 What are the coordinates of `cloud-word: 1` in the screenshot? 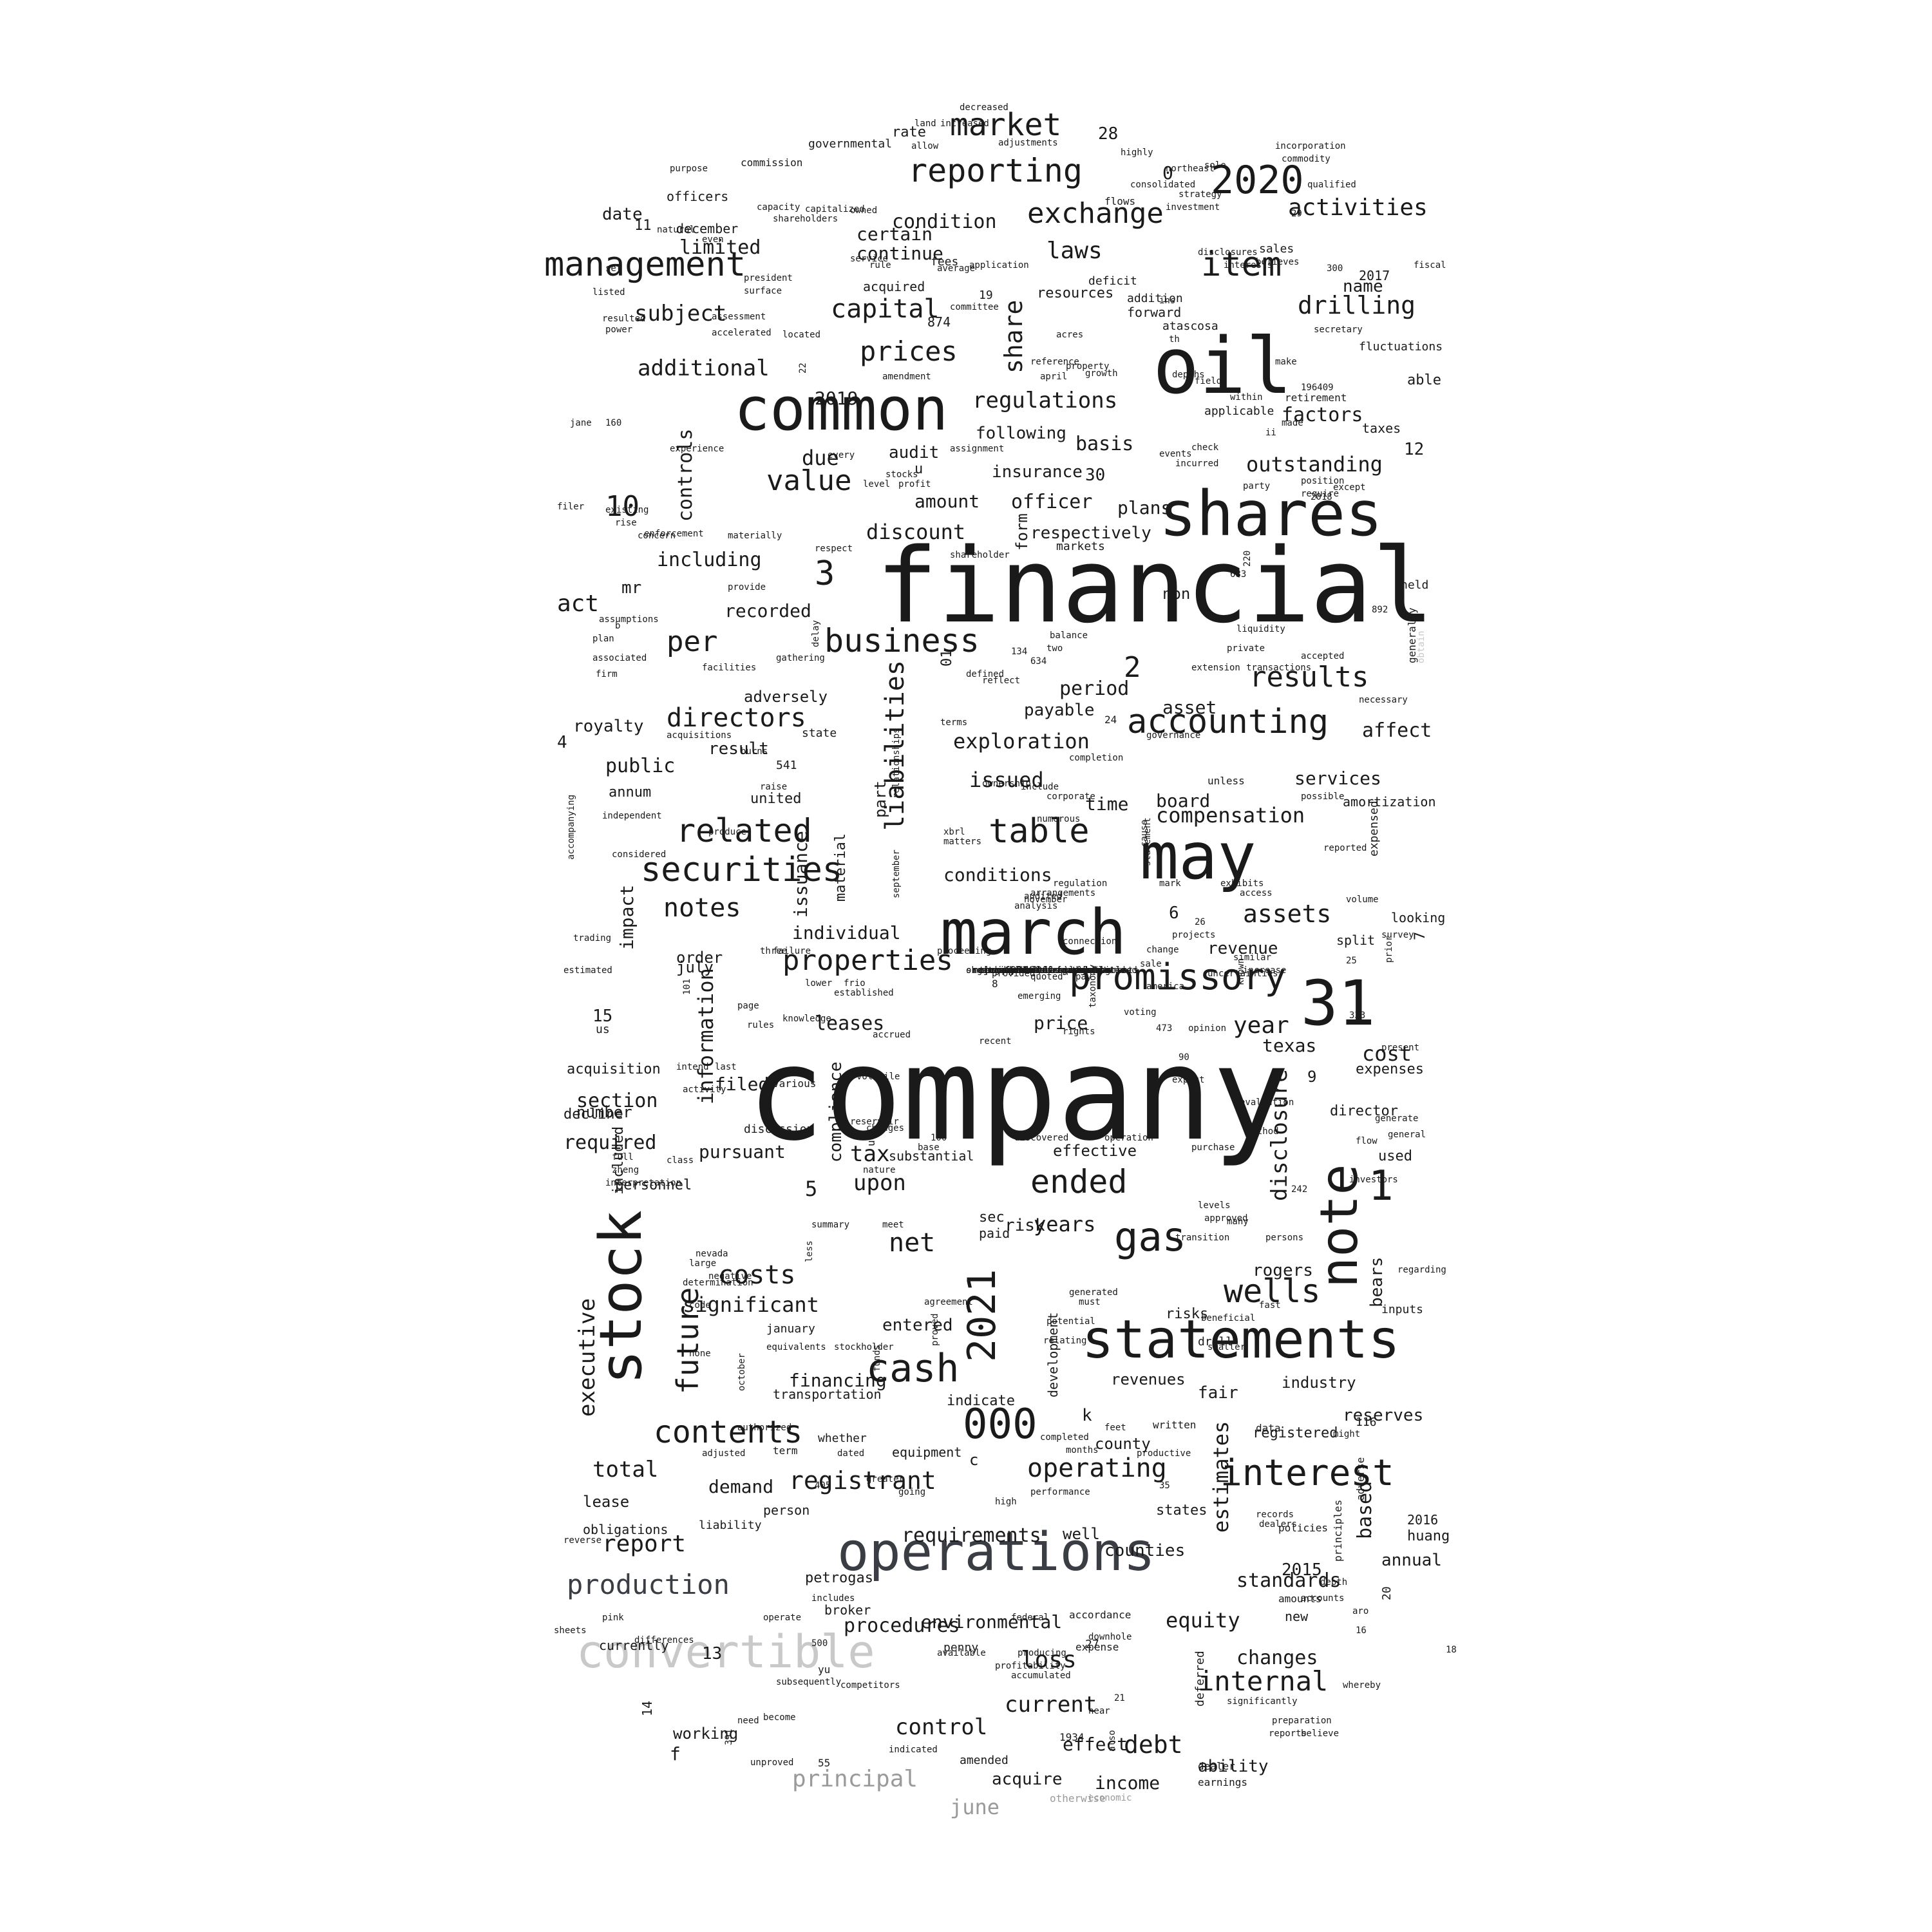 It's located at (1381, 1186).